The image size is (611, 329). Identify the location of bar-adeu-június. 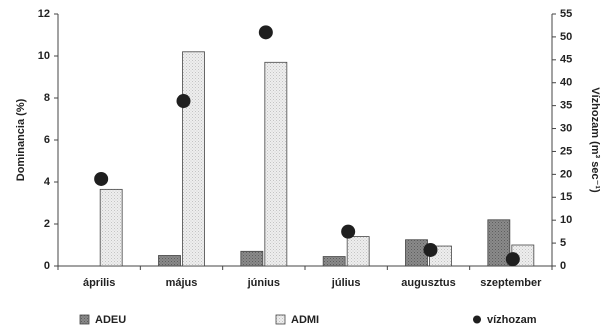
(252, 258).